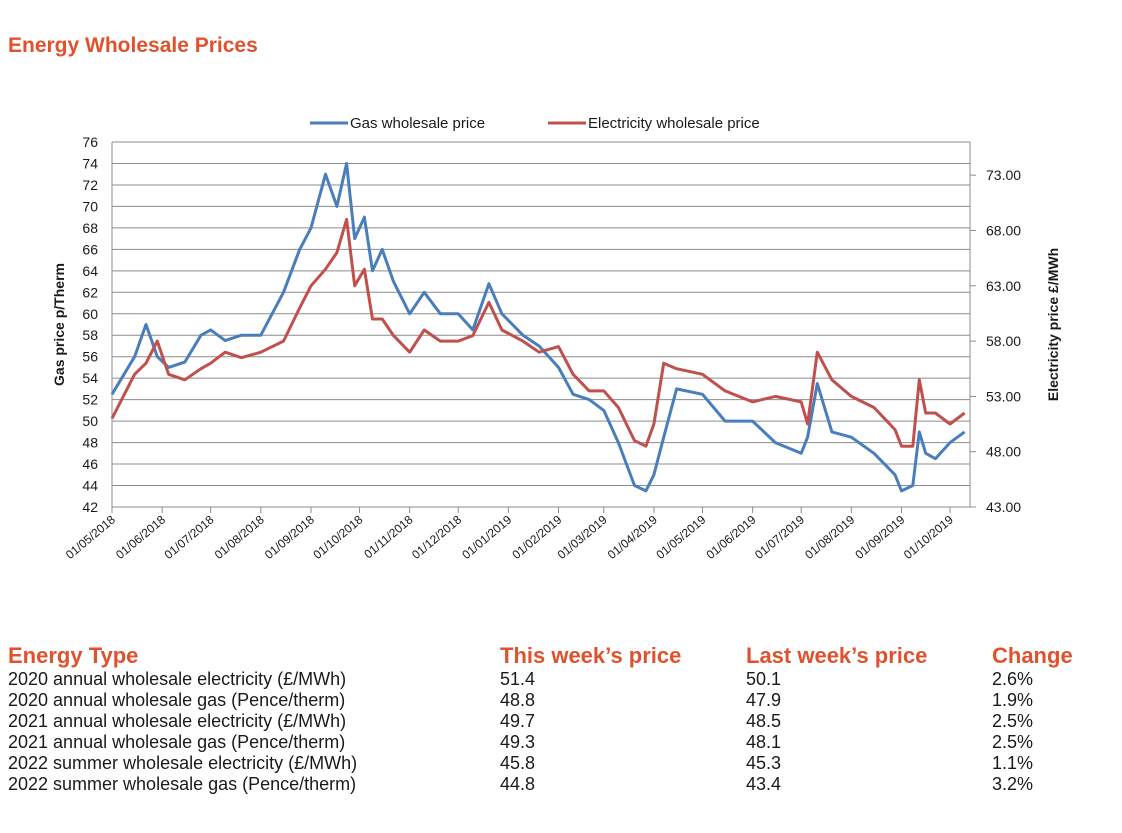 Image resolution: width=1122 pixels, height=833 pixels. What do you see at coordinates (731, 537) in the screenshot?
I see `x-tick-label: 01/06/2019` at bounding box center [731, 537].